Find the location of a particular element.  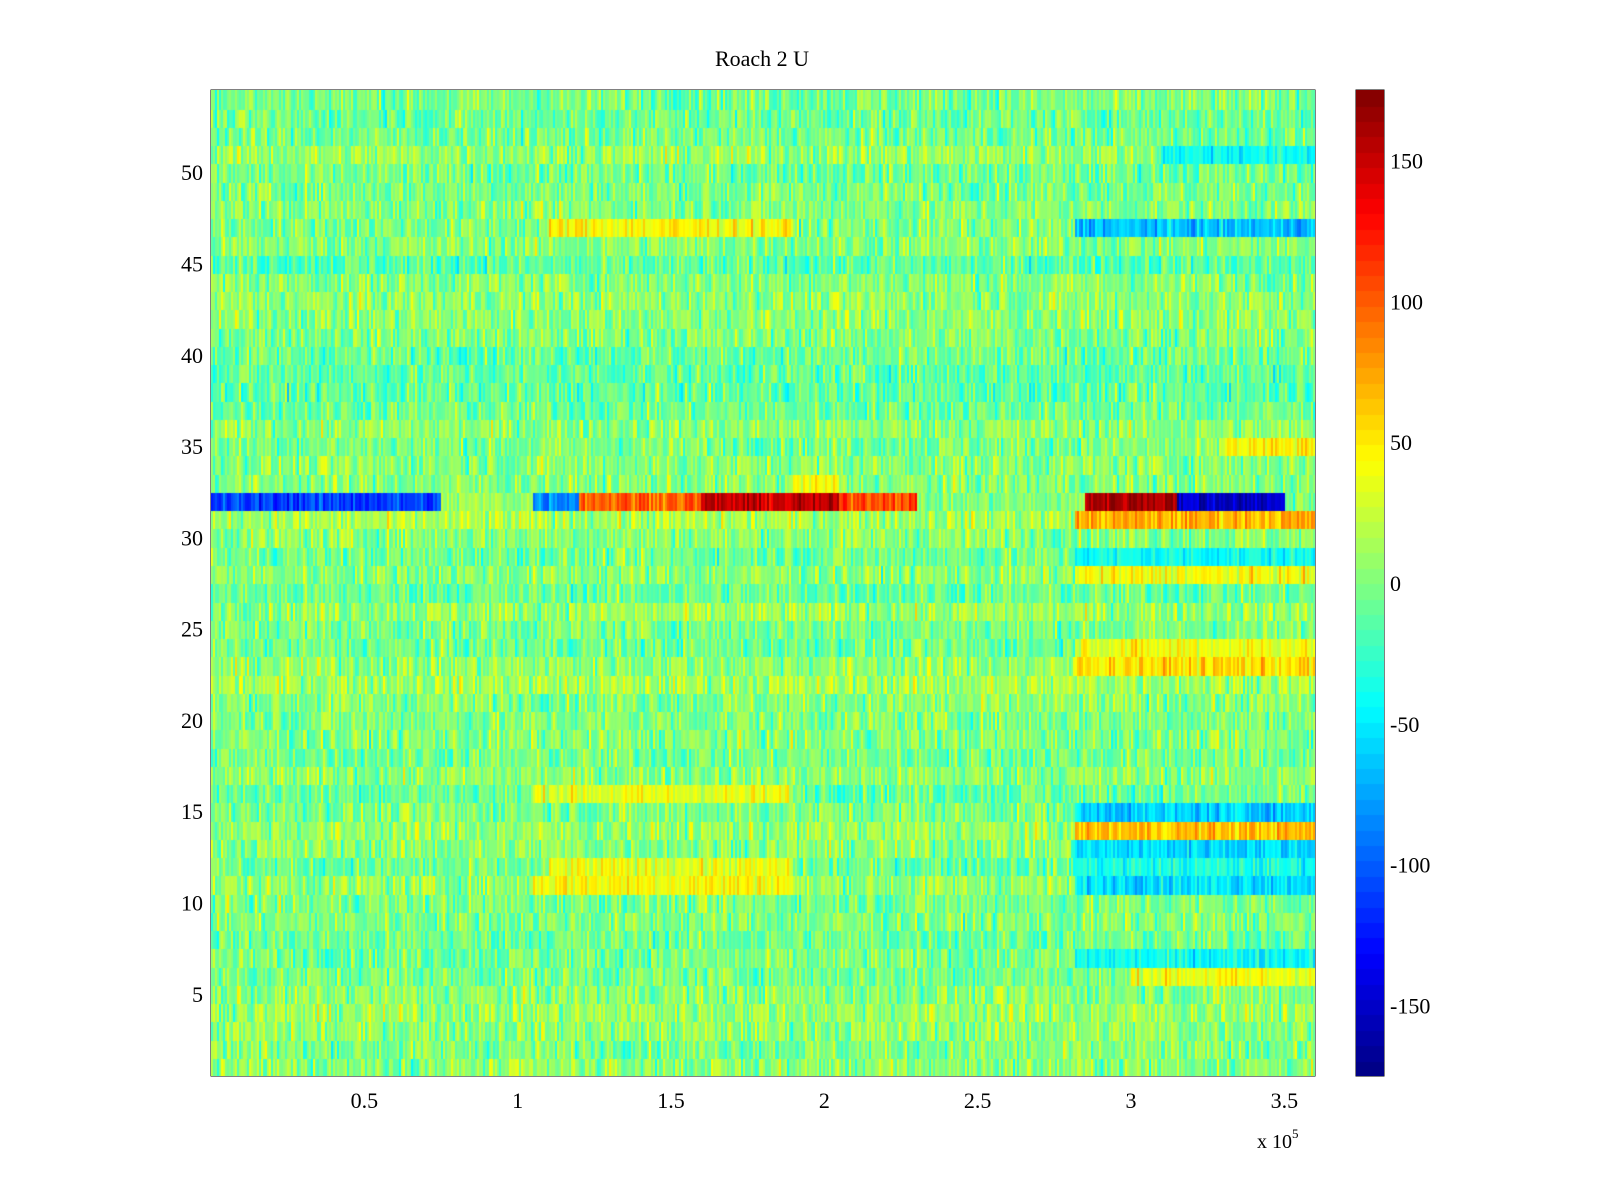

colorbar-tick-label: 150 is located at coordinates (1406, 160).